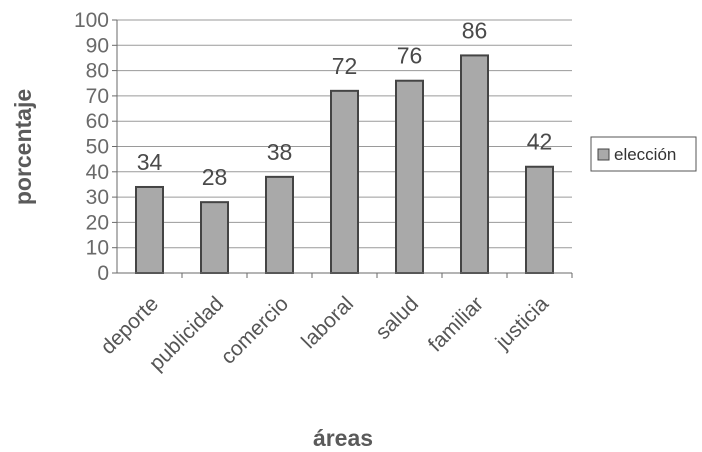 The height and width of the screenshot is (452, 702). Describe the element at coordinates (215, 177) in the screenshot. I see `data-label: 28` at that location.